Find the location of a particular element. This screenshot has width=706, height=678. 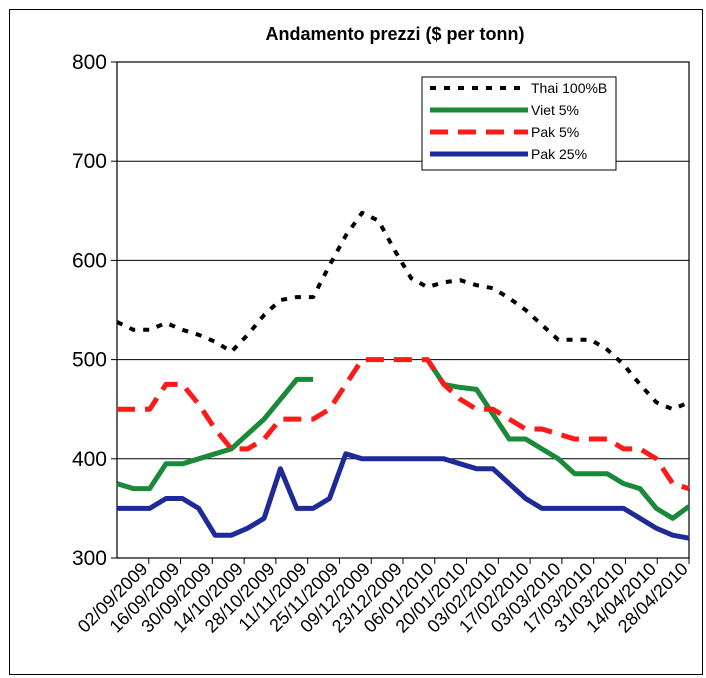

y-tick-label: 400 is located at coordinates (89, 459).